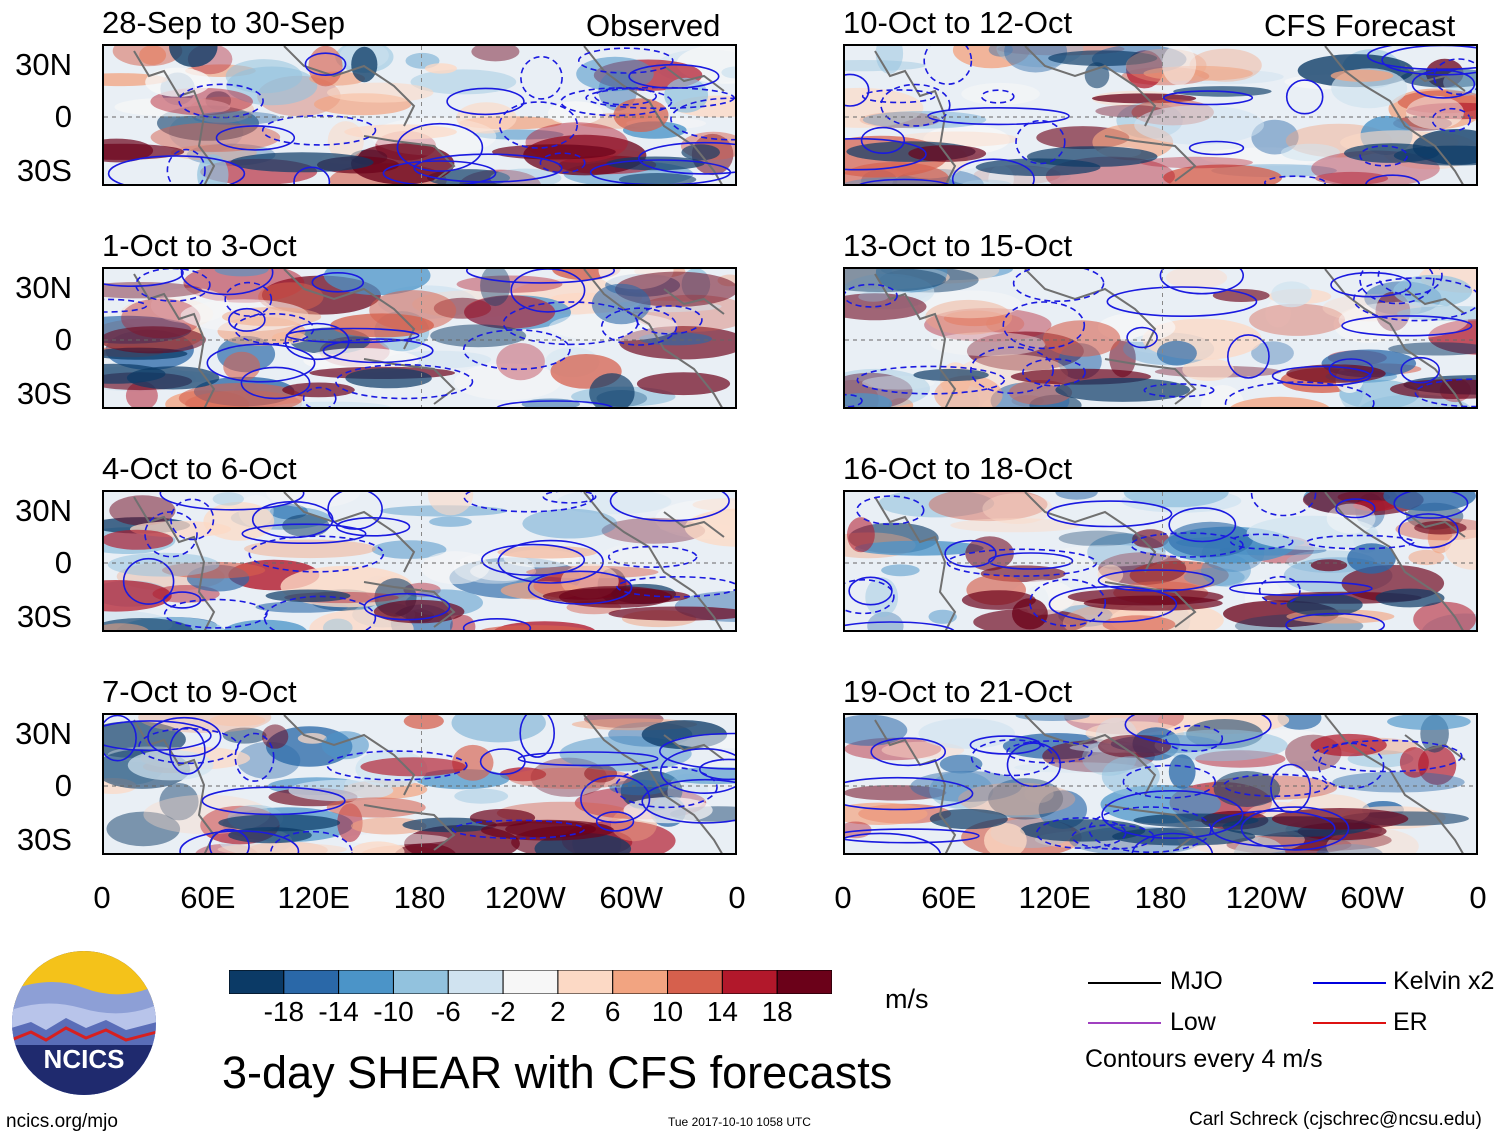 The width and height of the screenshot is (1510, 1137). What do you see at coordinates (1193, 1022) in the screenshot?
I see `legend-label-low: Low` at bounding box center [1193, 1022].